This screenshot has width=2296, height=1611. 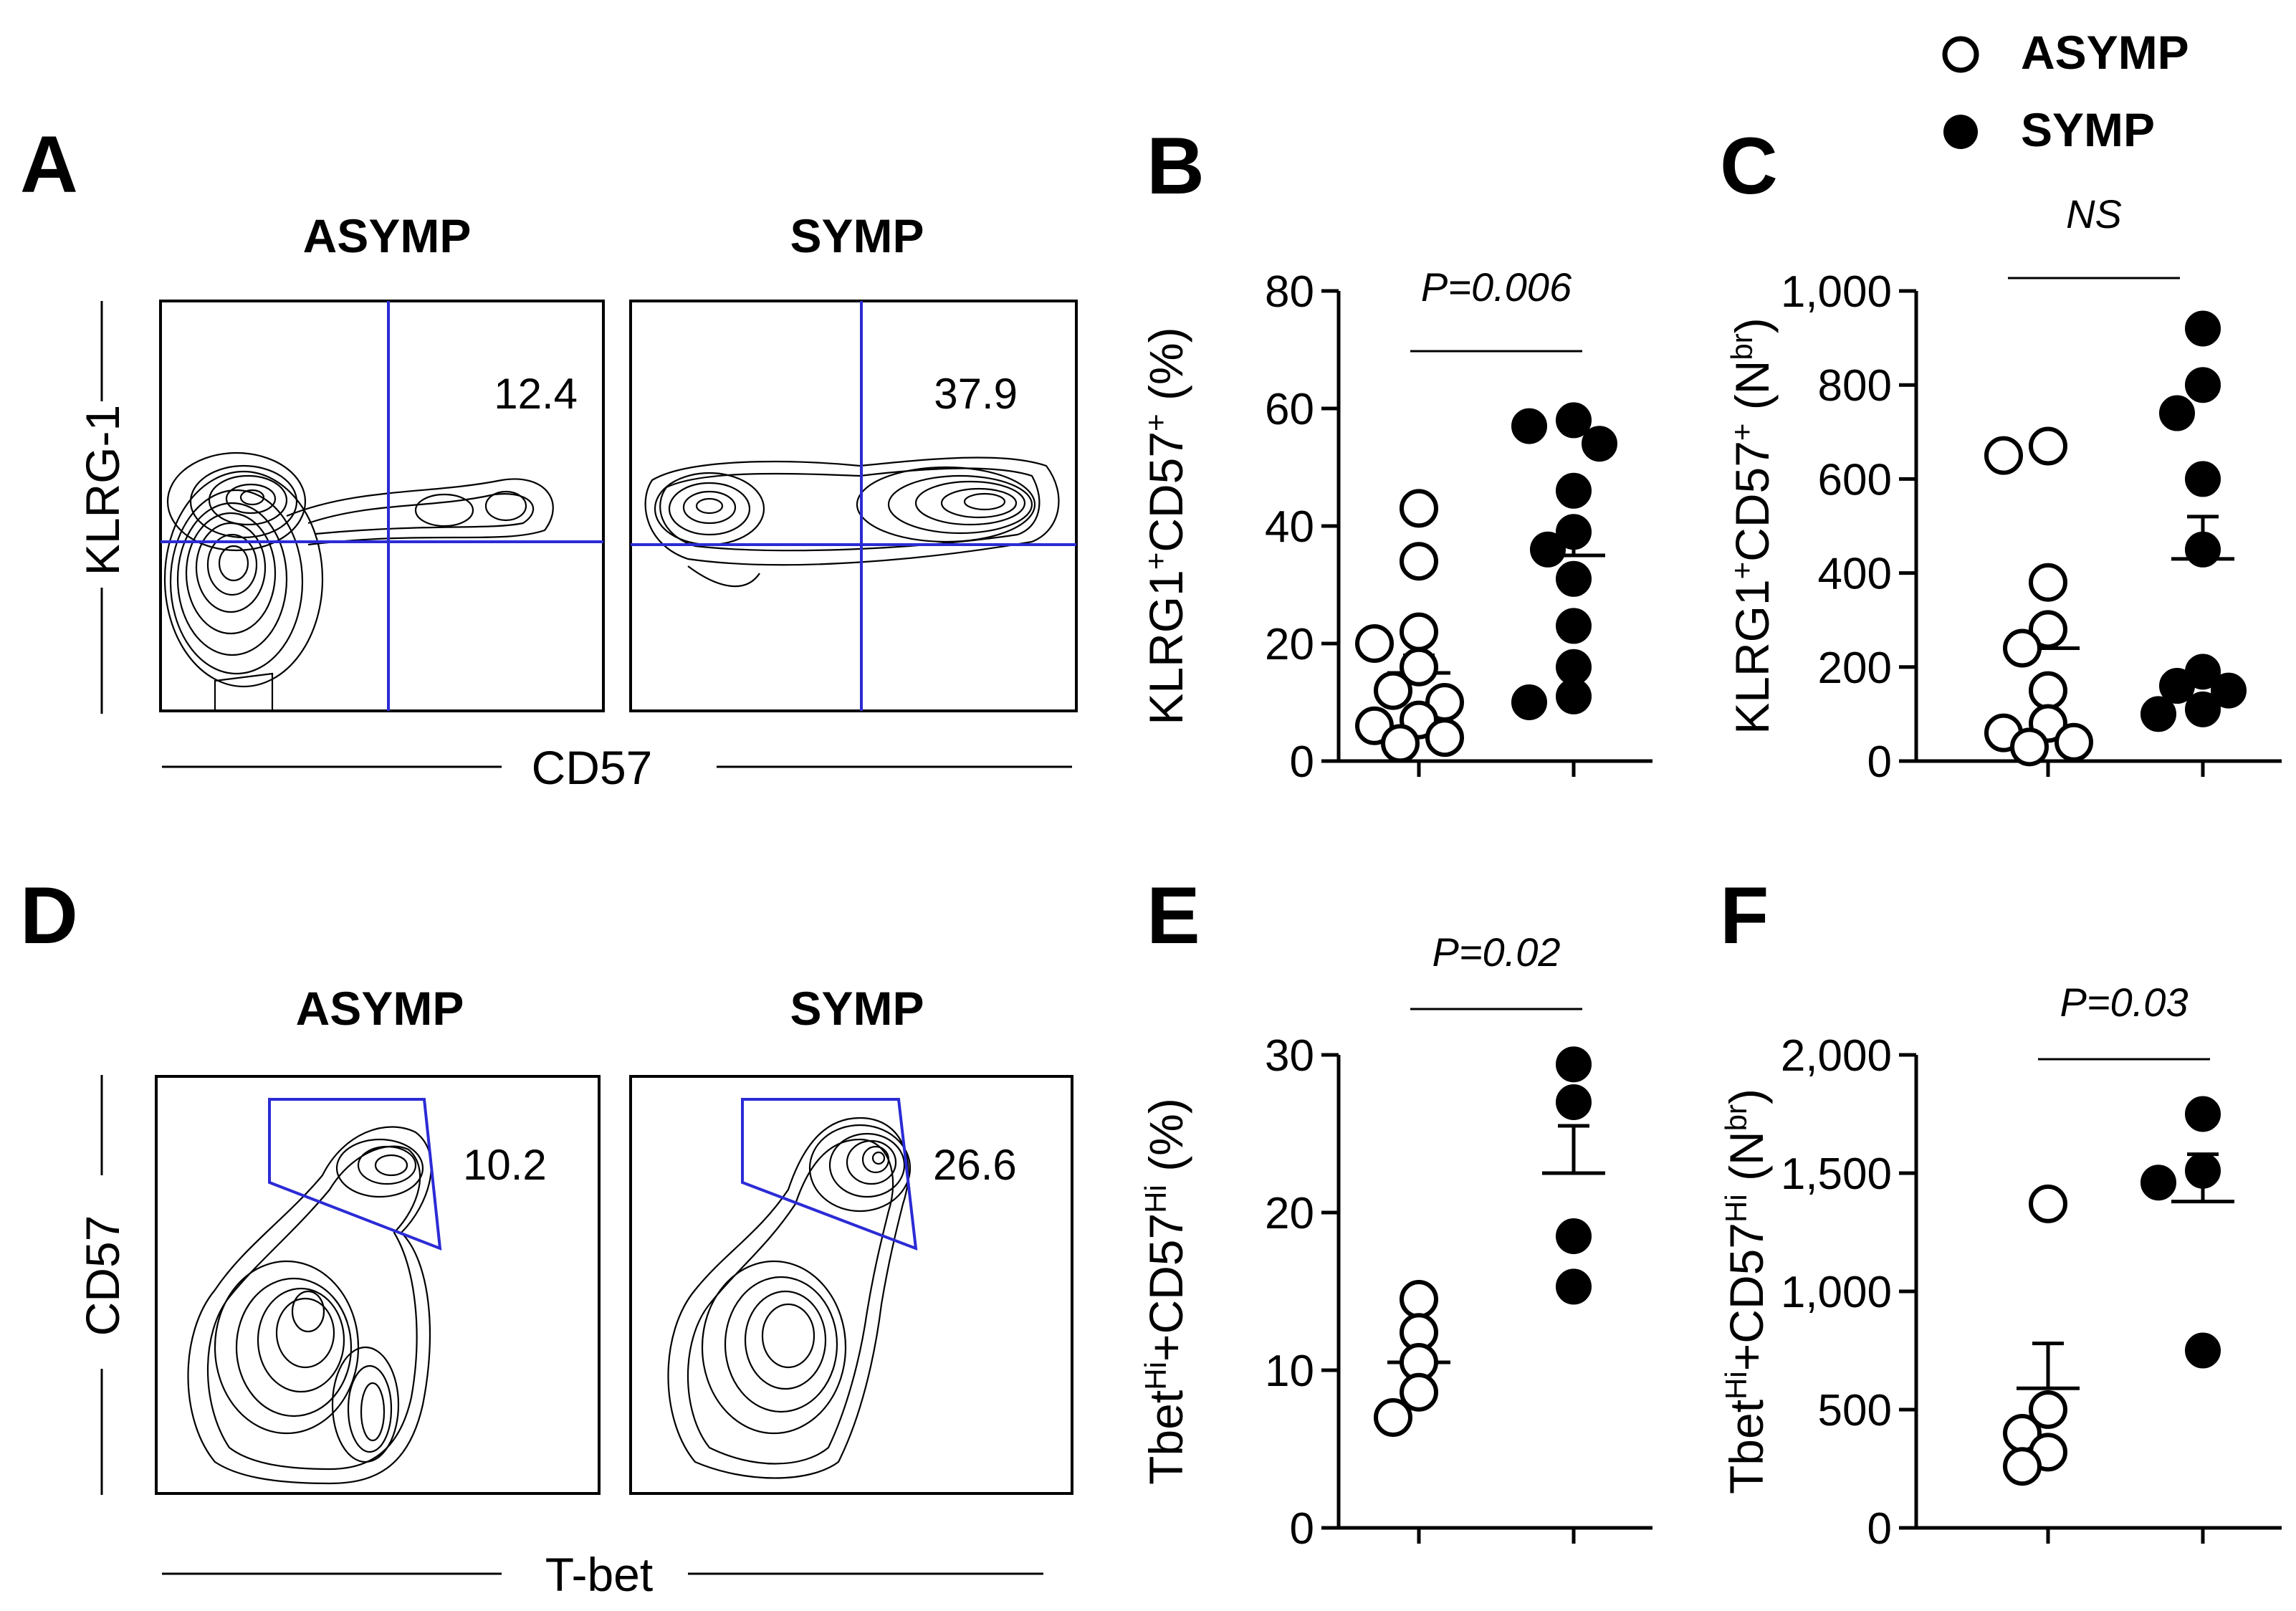 I want to click on legend-label-symp: SYMP, so click(x=2088, y=129).